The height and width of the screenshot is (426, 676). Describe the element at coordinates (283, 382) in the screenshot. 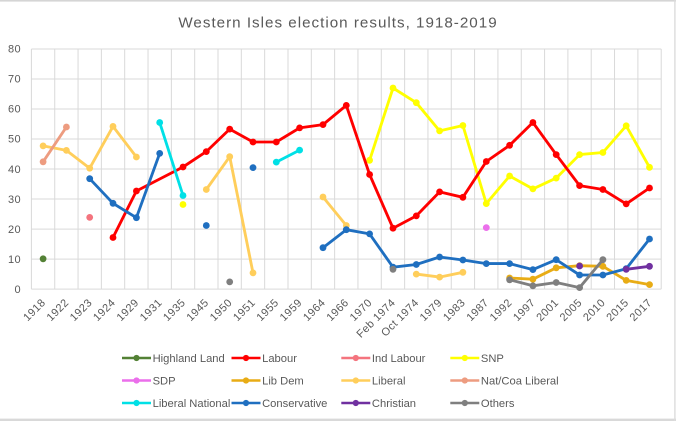

I see `svg-text: Lib Dem` at that location.